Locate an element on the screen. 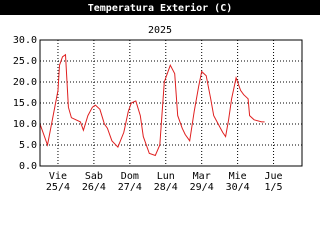  x-tick-label: Jue is located at coordinates (274, 176).